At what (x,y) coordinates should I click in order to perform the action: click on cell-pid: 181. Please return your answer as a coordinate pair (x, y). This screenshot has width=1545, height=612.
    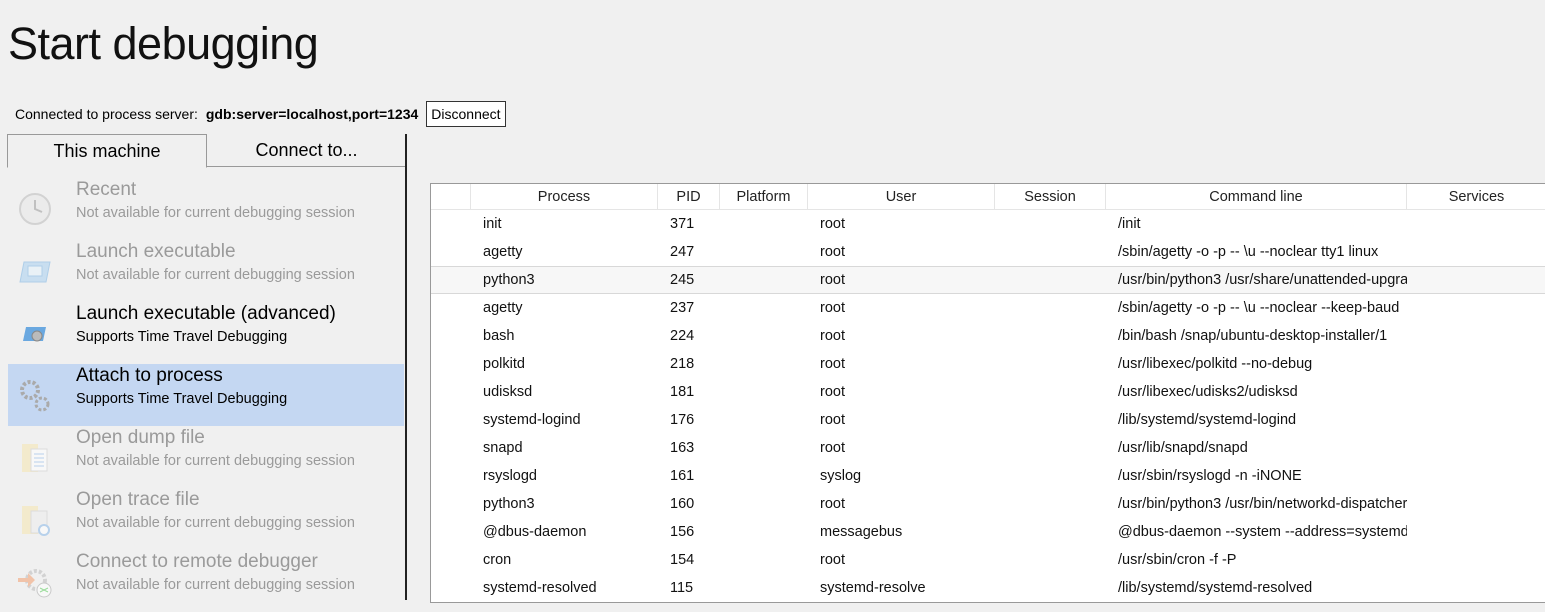
    Looking at the image, I should click on (682, 392).